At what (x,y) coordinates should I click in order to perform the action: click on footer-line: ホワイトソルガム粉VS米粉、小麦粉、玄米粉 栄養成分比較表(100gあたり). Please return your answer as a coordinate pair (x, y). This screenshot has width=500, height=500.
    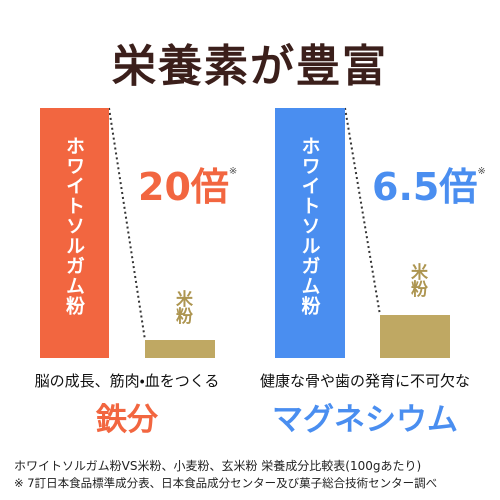
    Looking at the image, I should click on (218, 466).